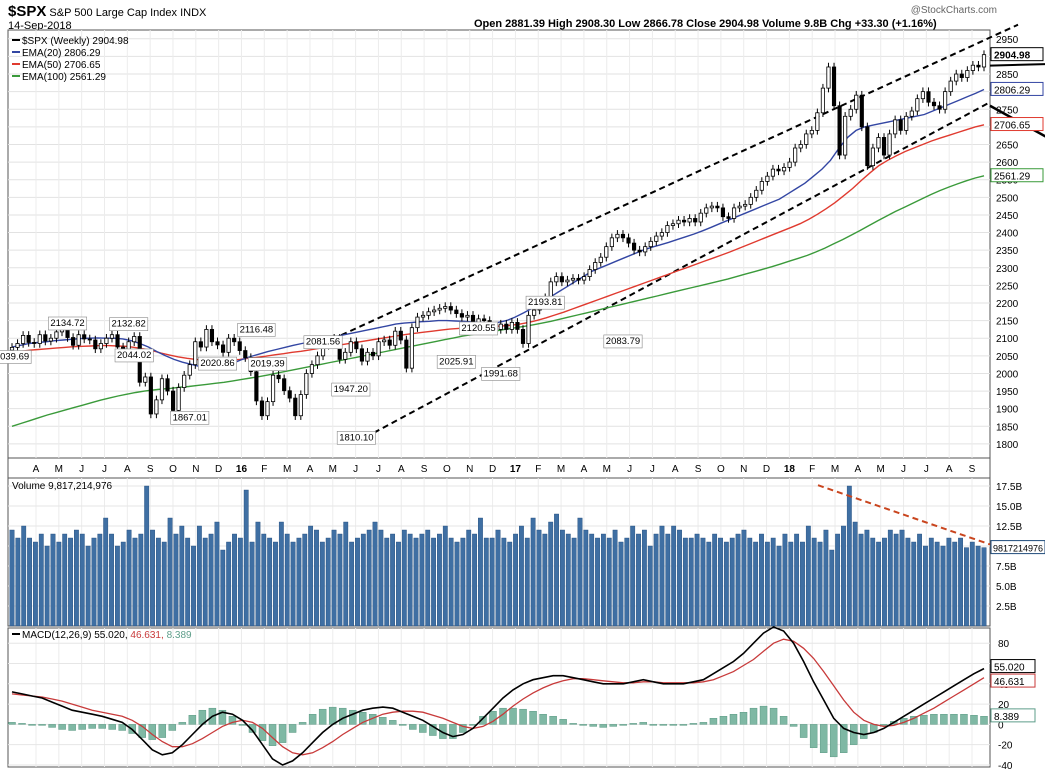  What do you see at coordinates (107, 635) in the screenshot?
I see `macd-legend: MACD(12,26,9) 55.020, 46.631, 8.389` at bounding box center [107, 635].